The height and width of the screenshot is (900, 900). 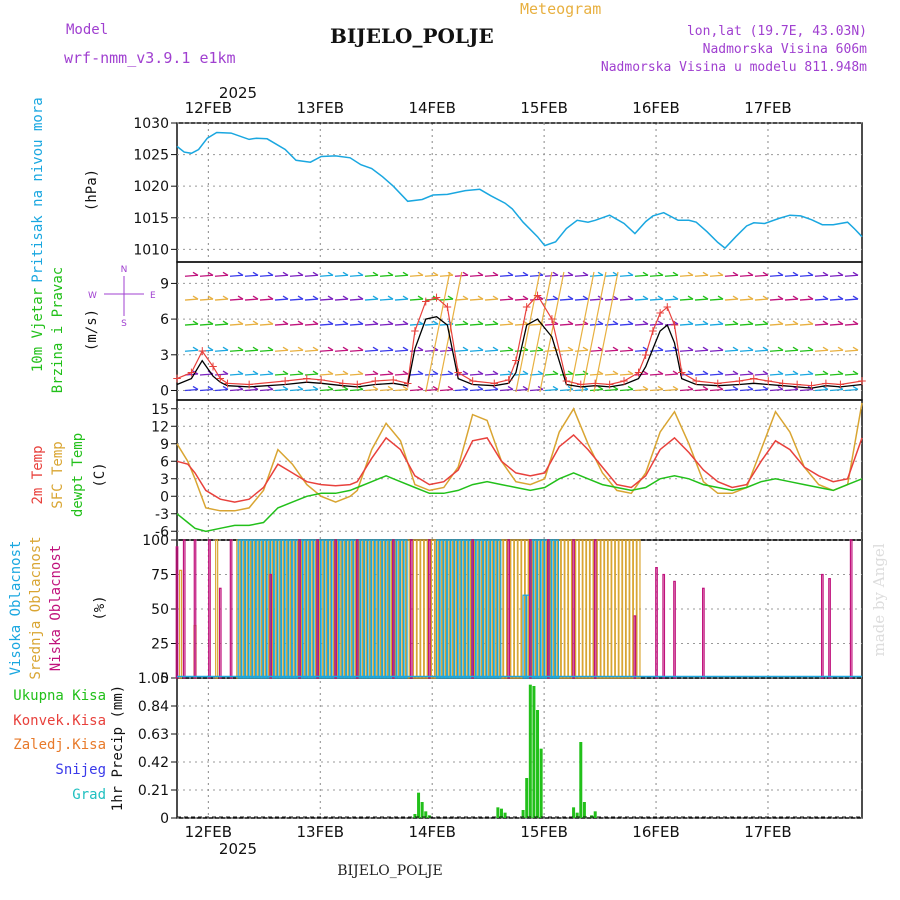 What do you see at coordinates (58, 474) in the screenshot?
I see `sfc-temp-label: SFC Temp` at bounding box center [58, 474].